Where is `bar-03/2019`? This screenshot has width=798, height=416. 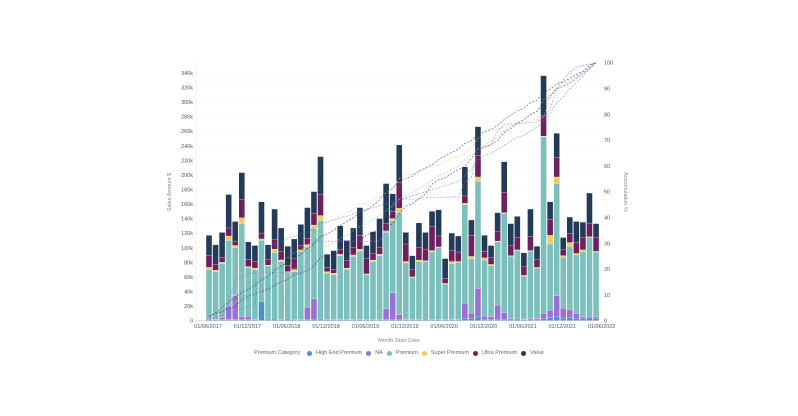 bar-03/2019 is located at coordinates (346, 280).